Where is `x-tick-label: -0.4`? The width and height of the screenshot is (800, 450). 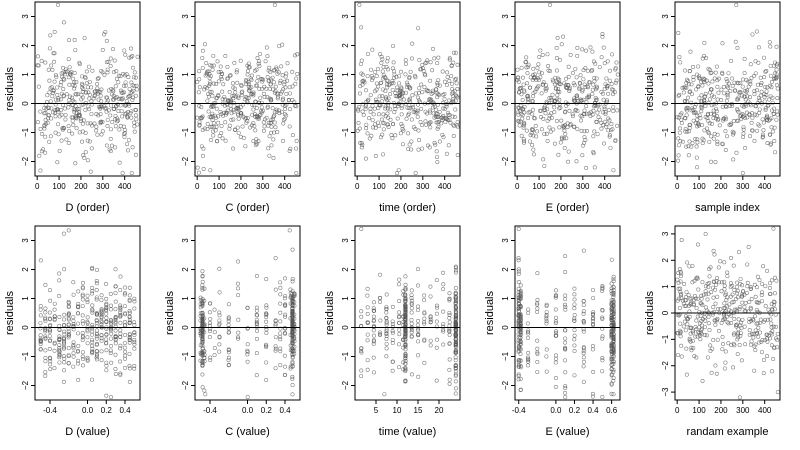
x-tick-label: -0.4 is located at coordinates (519, 410).